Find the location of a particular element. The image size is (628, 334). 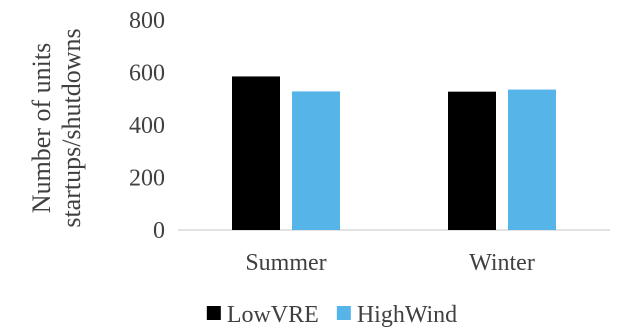

bar-highwind-winter is located at coordinates (532, 159).